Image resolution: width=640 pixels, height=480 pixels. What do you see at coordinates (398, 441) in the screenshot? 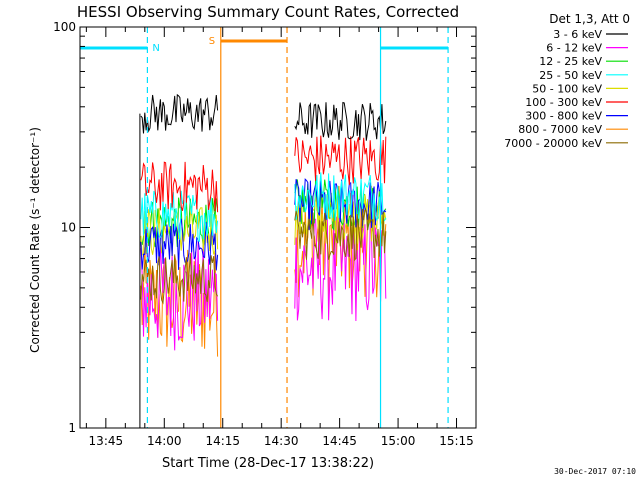
I see `x-tick-label-5: 15:00` at bounding box center [398, 441].